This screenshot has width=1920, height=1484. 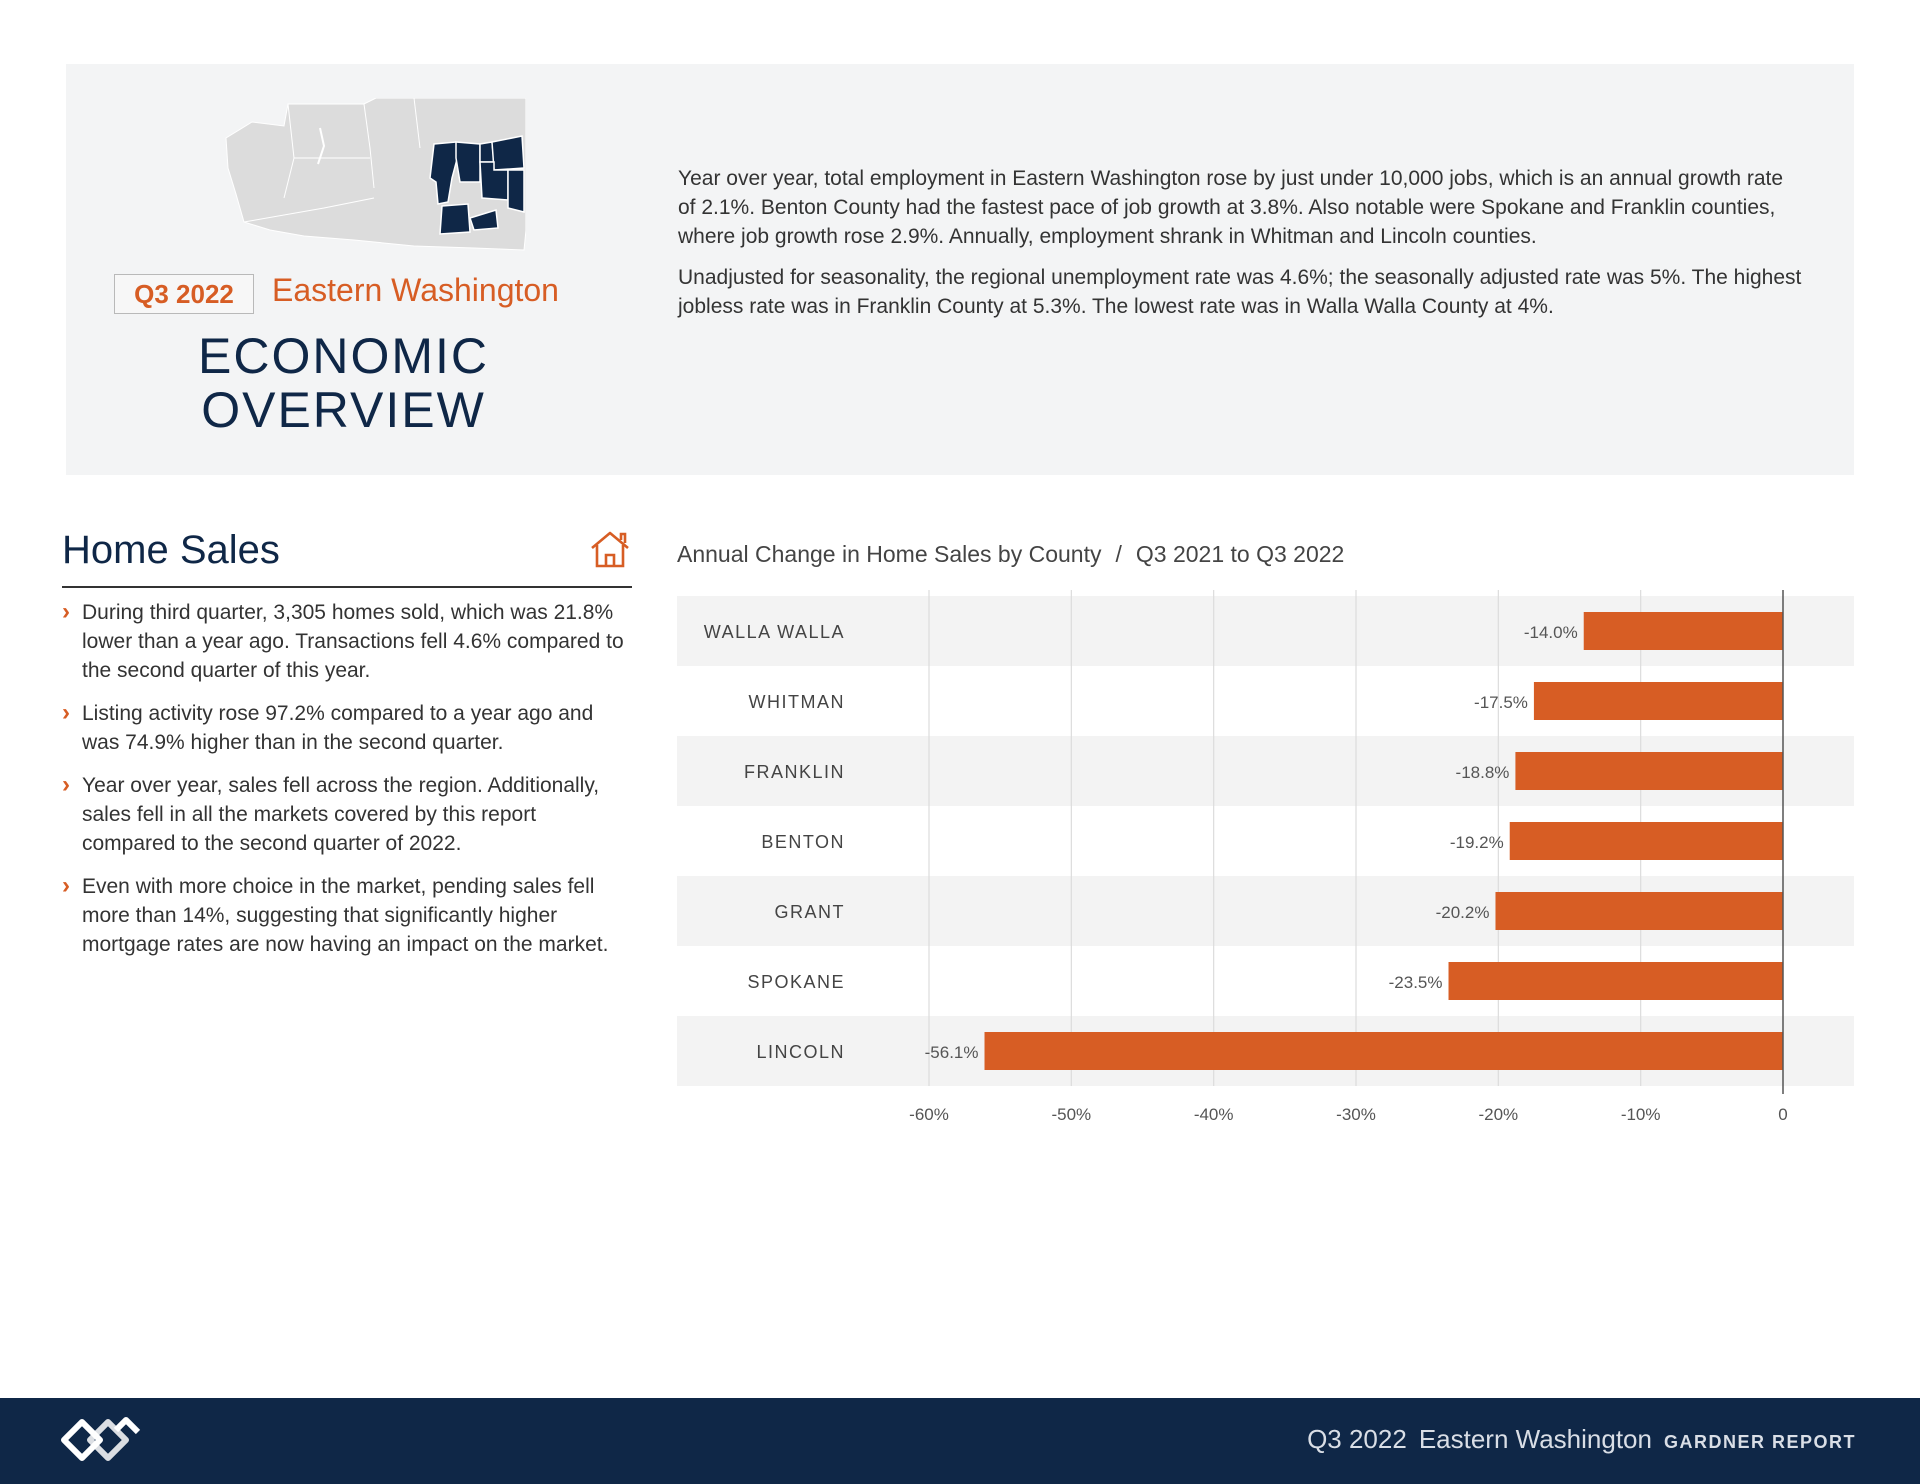 I want to click on category-label: WALLA WALLA, so click(x=774, y=632).